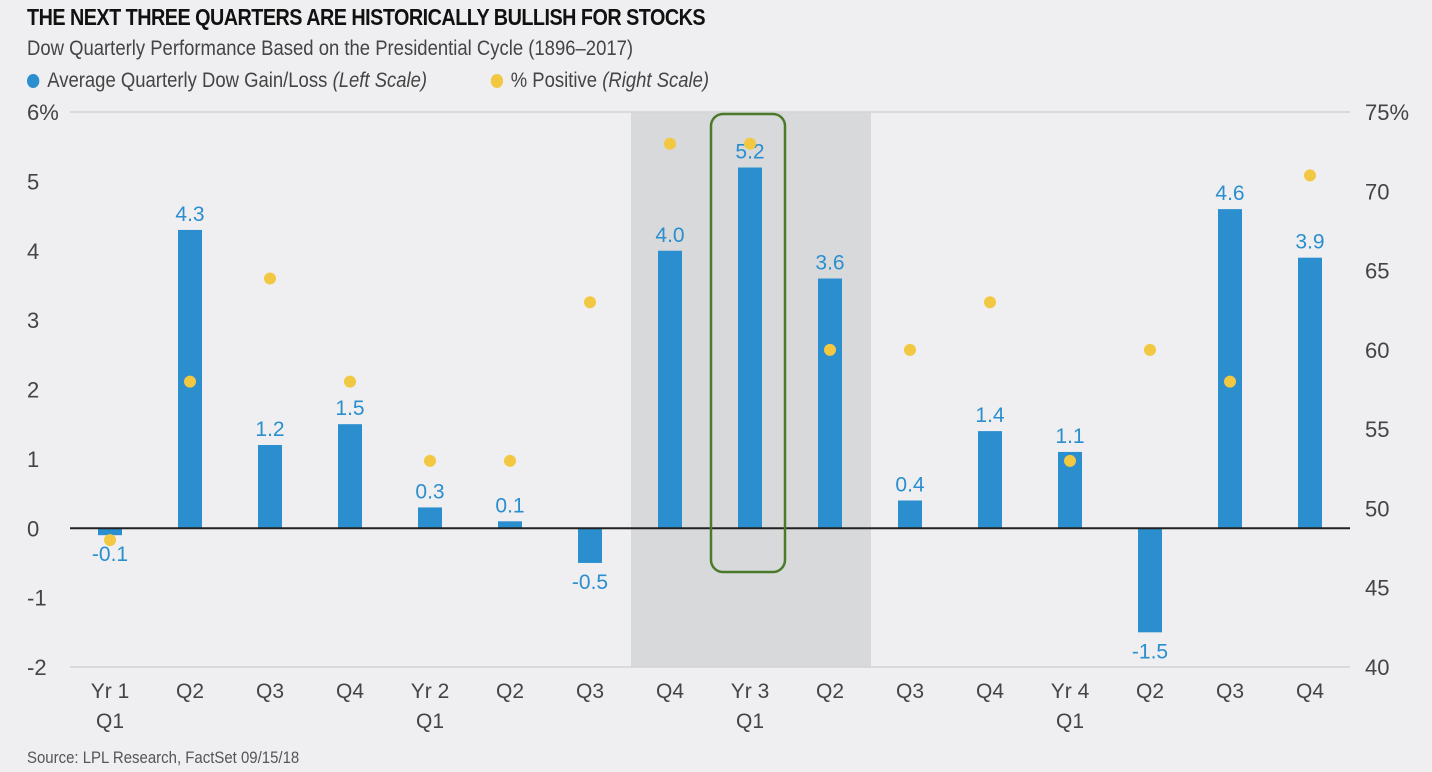  Describe the element at coordinates (1377, 667) in the screenshot. I see `right-axis-tick-label: 40` at that location.